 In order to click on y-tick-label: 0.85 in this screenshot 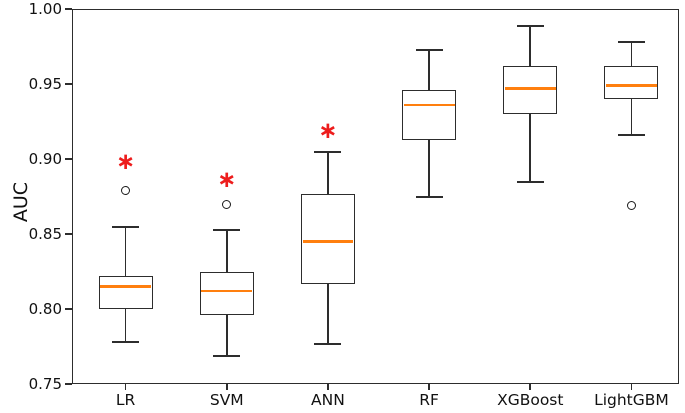, I will do `click(45, 234)`.